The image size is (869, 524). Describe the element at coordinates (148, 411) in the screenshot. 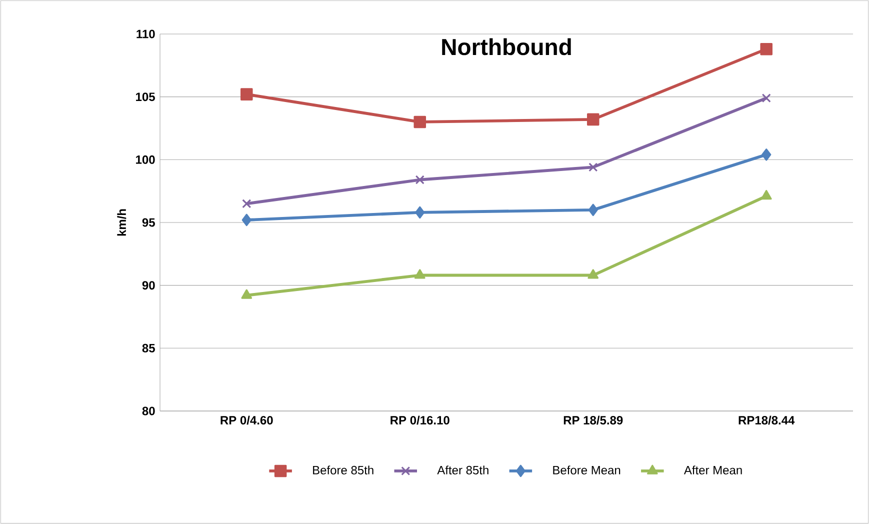

I see `y-tick-label: 80` at that location.